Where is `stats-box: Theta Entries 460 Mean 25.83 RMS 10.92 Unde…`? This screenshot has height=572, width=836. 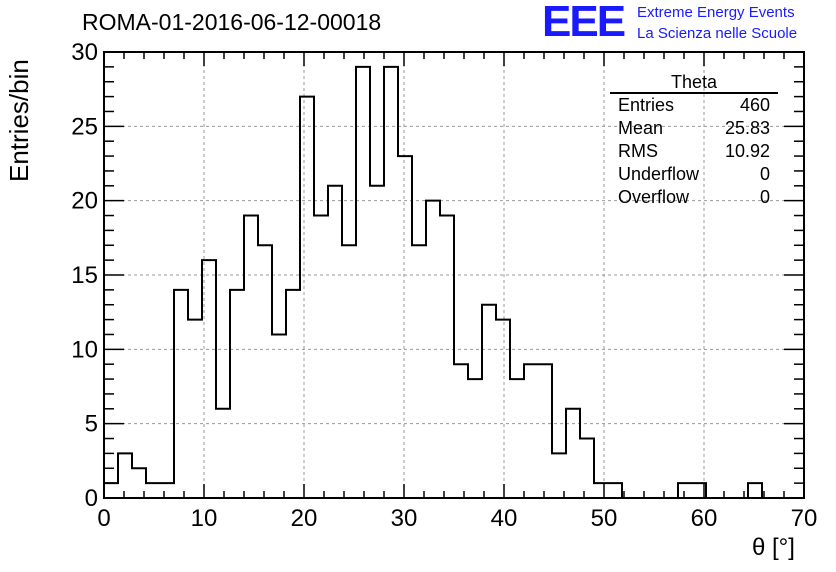
stats-box: Theta Entries 460 Mean 25.83 RMS 10.92 Unde… is located at coordinates (694, 140).